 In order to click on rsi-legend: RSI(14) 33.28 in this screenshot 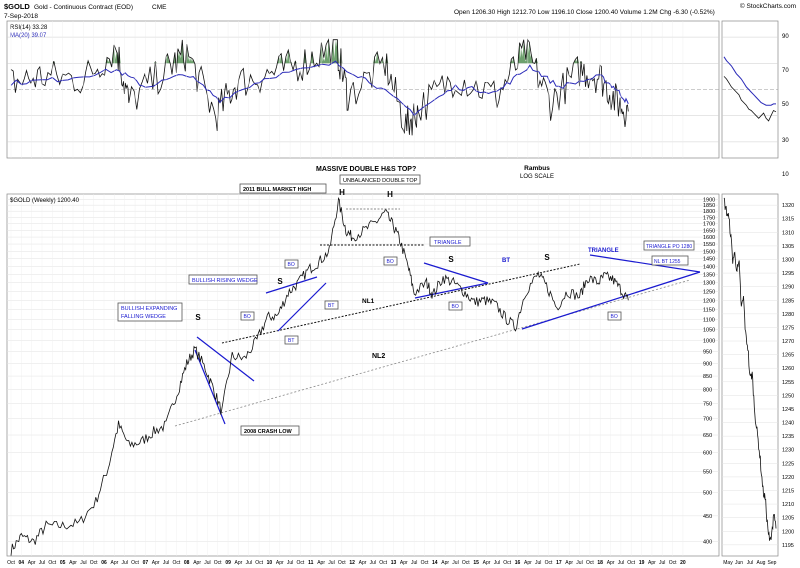, I will do `click(29, 28)`.